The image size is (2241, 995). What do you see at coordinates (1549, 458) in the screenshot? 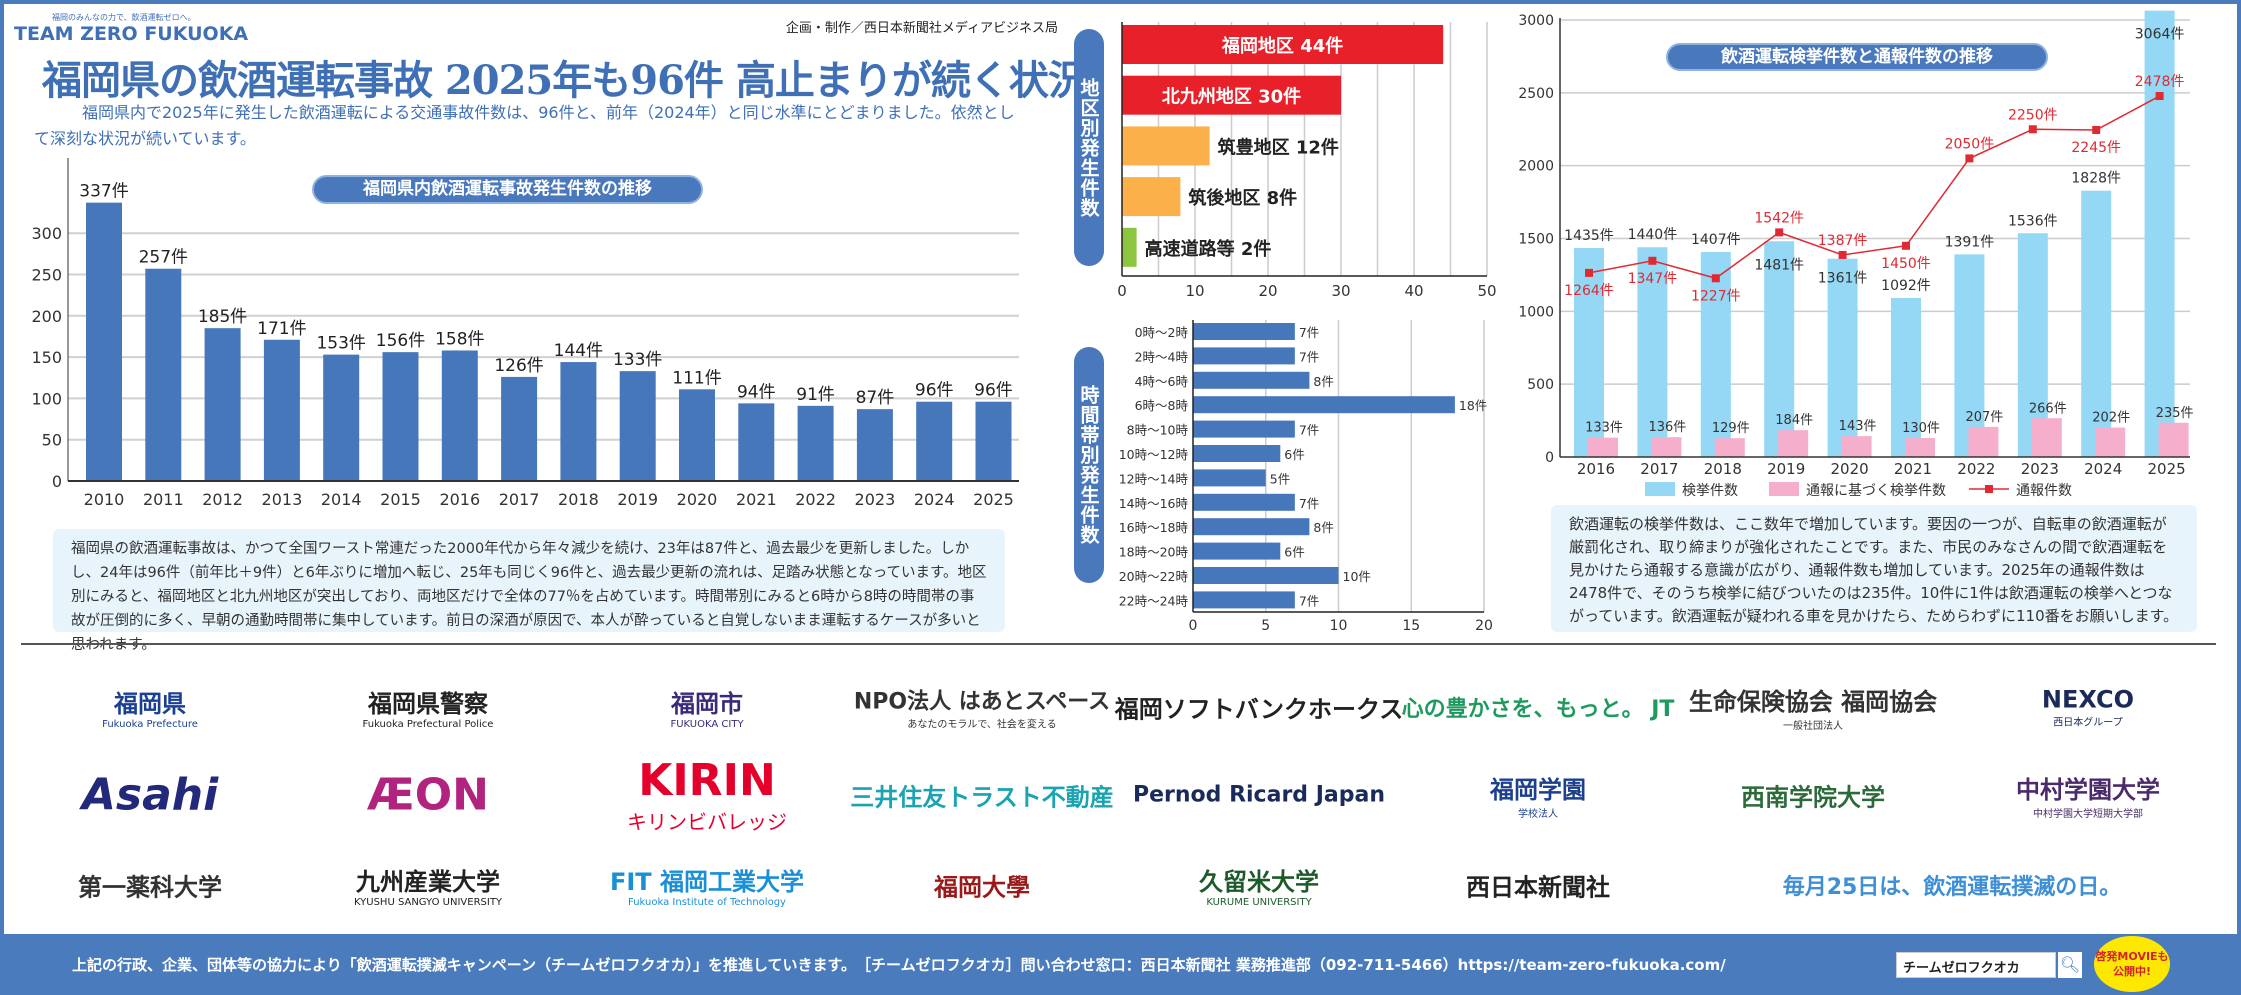
I see `y-tick-label: 0` at bounding box center [1549, 458].